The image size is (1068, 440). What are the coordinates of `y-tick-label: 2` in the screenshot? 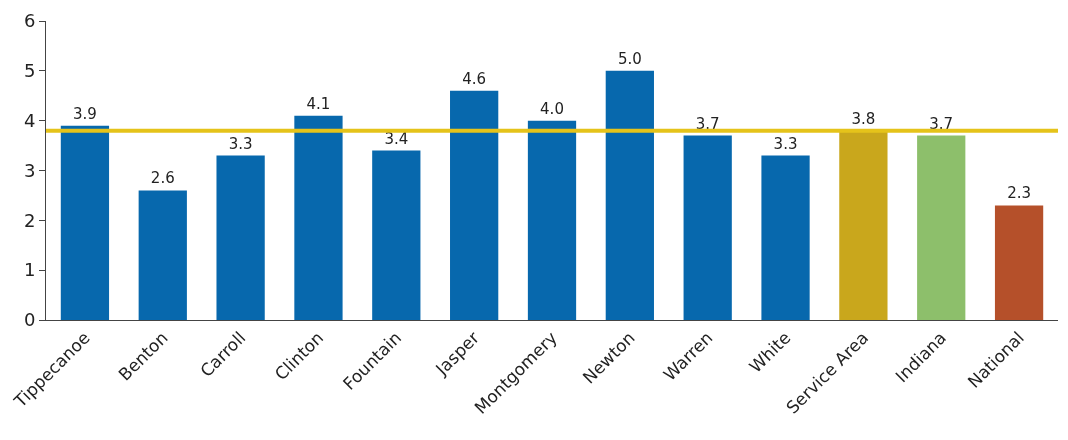 It's located at (29, 220).